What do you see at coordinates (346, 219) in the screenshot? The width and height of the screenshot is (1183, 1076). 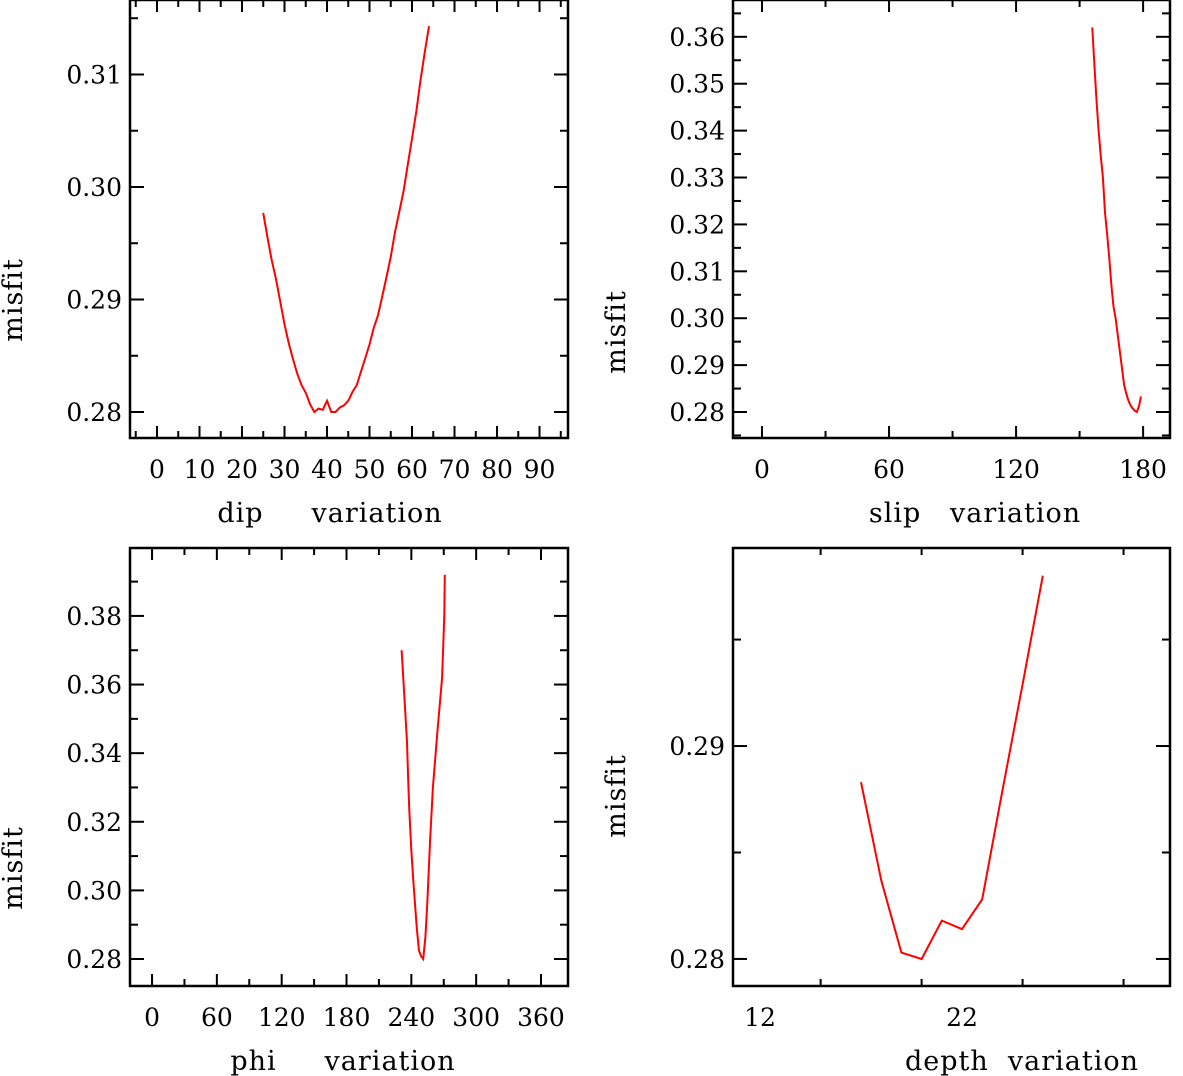 I see `series-line-dip` at bounding box center [346, 219].